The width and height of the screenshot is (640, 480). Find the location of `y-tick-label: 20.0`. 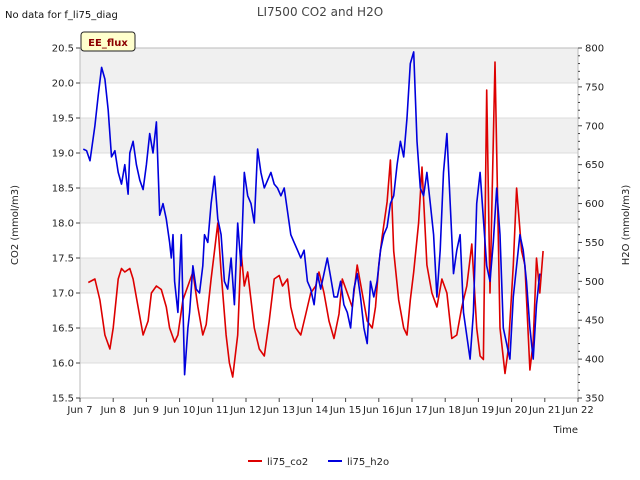

y-tick-label: 20.0 is located at coordinates (63, 84).